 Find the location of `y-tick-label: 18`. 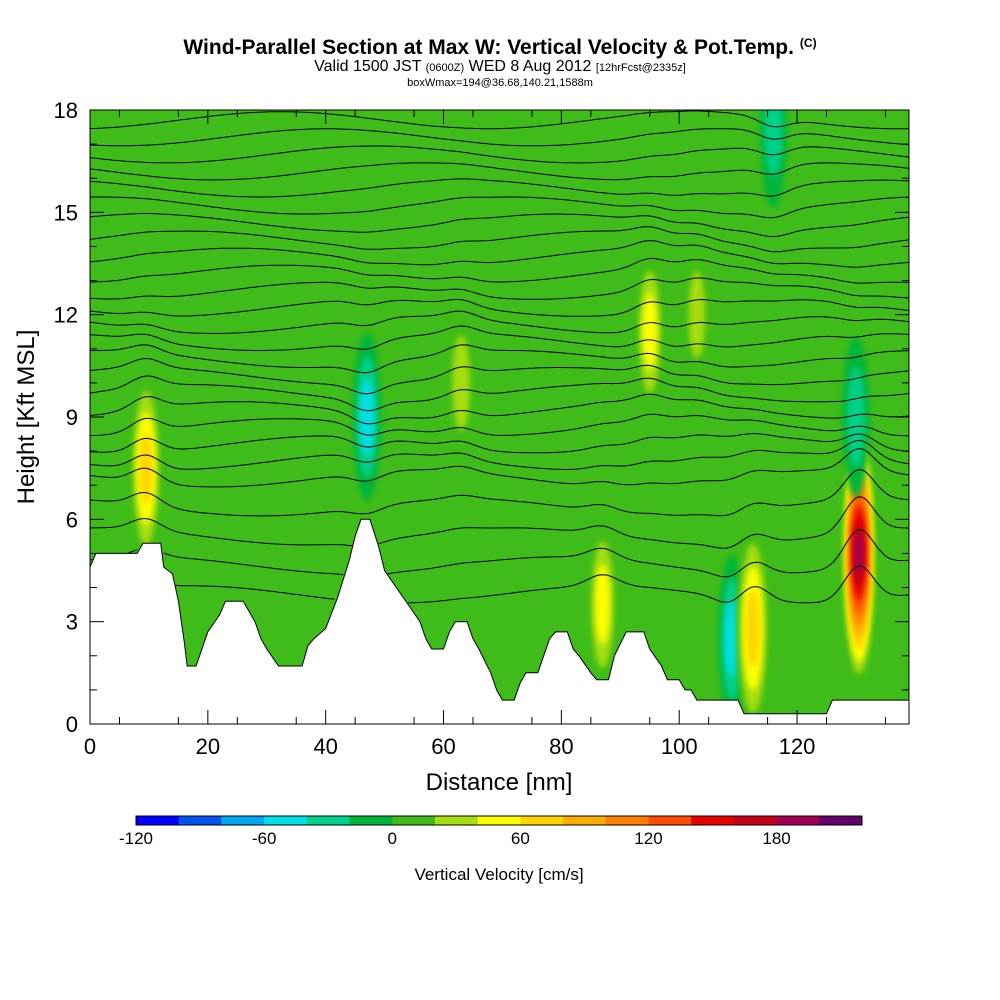

y-tick-label: 18 is located at coordinates (66, 110).